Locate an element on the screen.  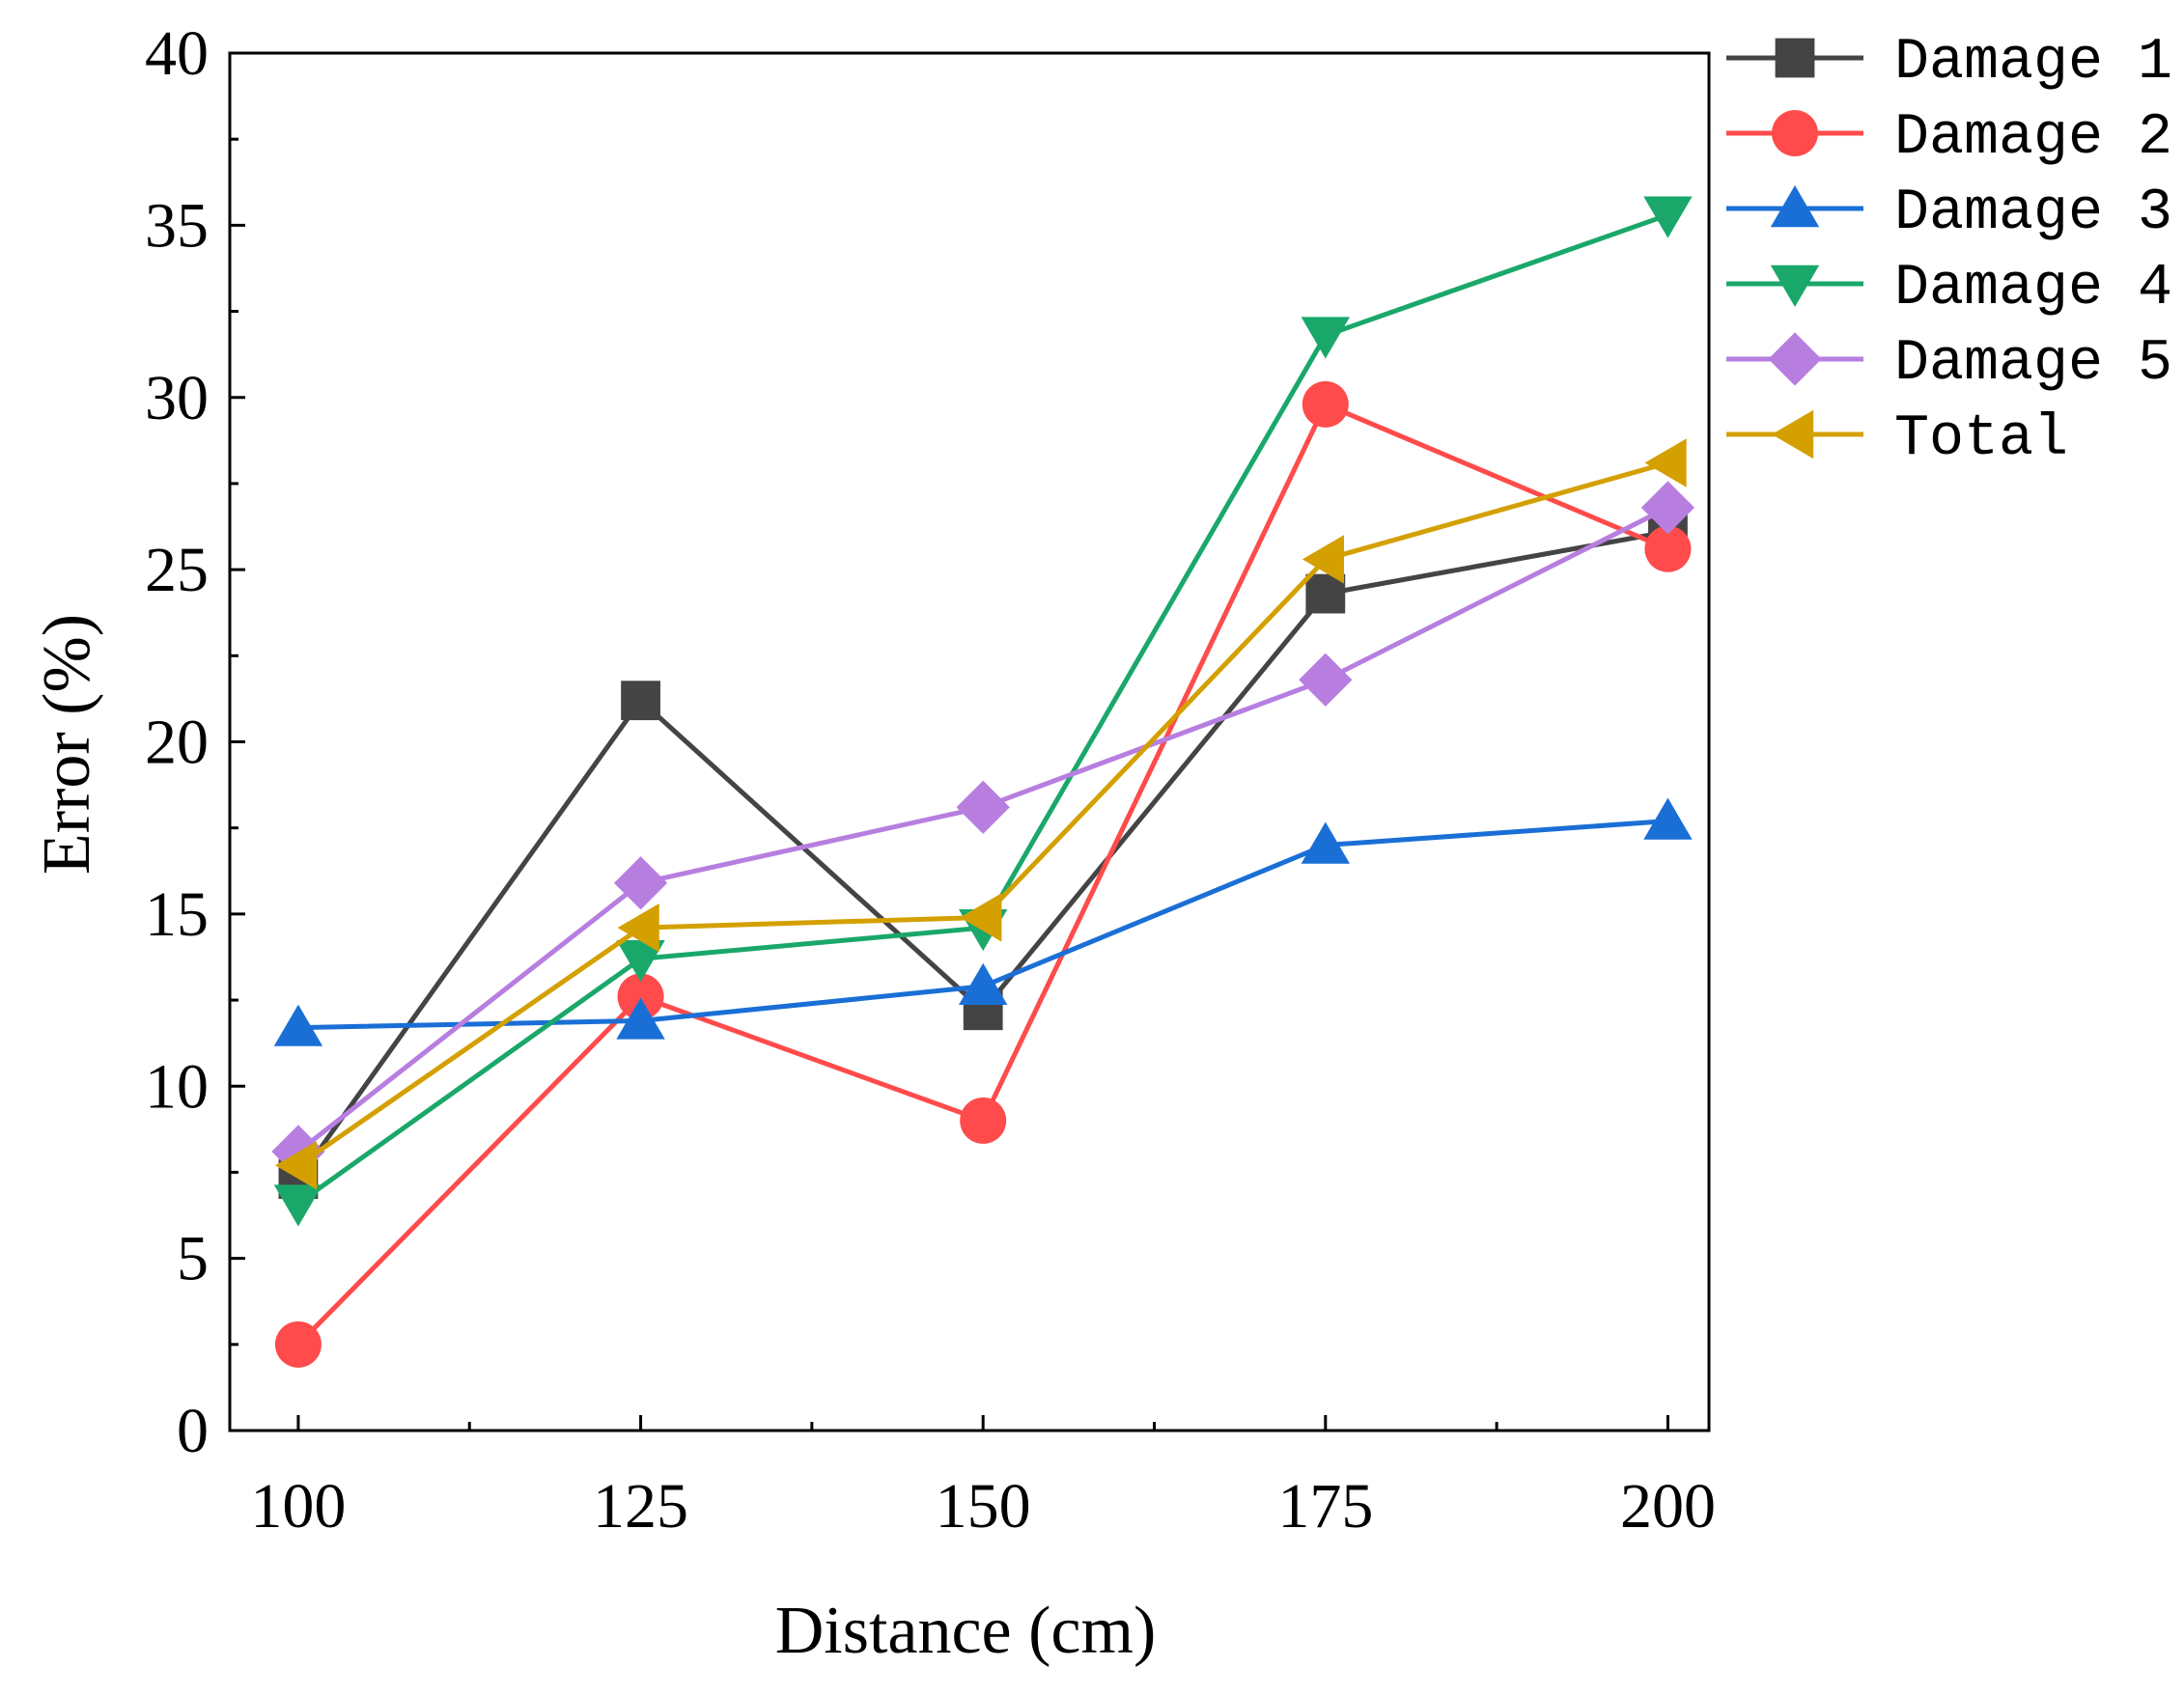
y-tick-label: 20 is located at coordinates (177, 743).